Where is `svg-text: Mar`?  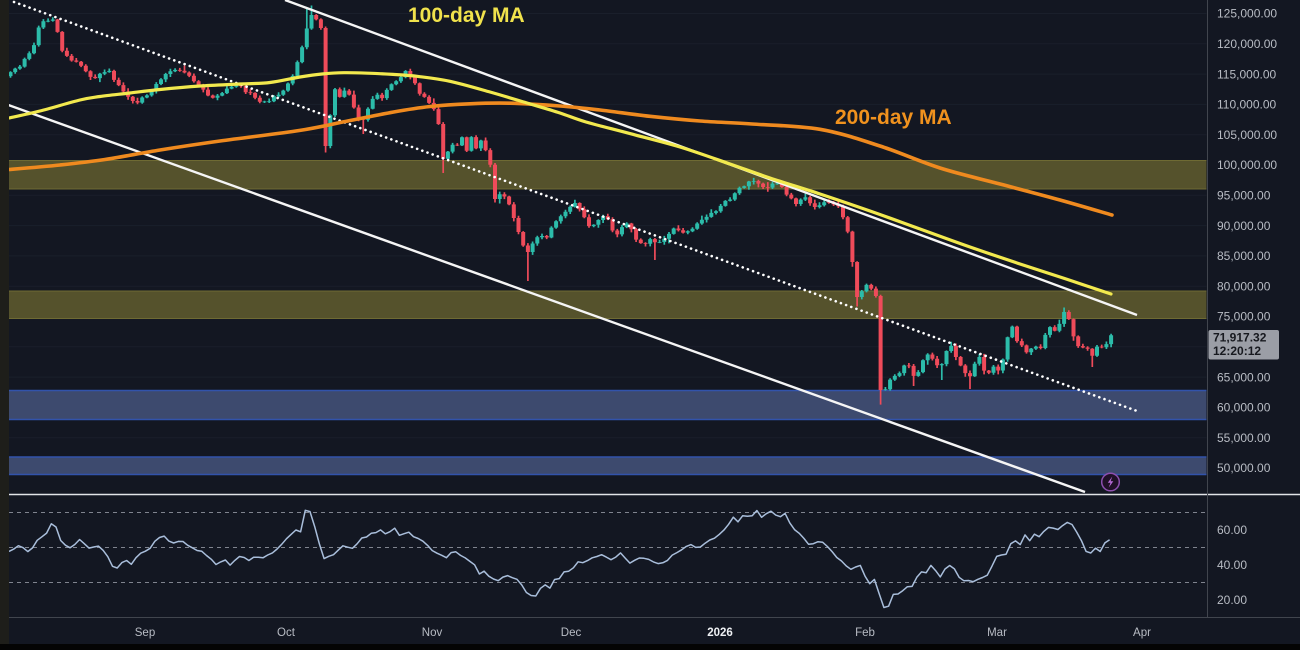 svg-text: Mar is located at coordinates (997, 633).